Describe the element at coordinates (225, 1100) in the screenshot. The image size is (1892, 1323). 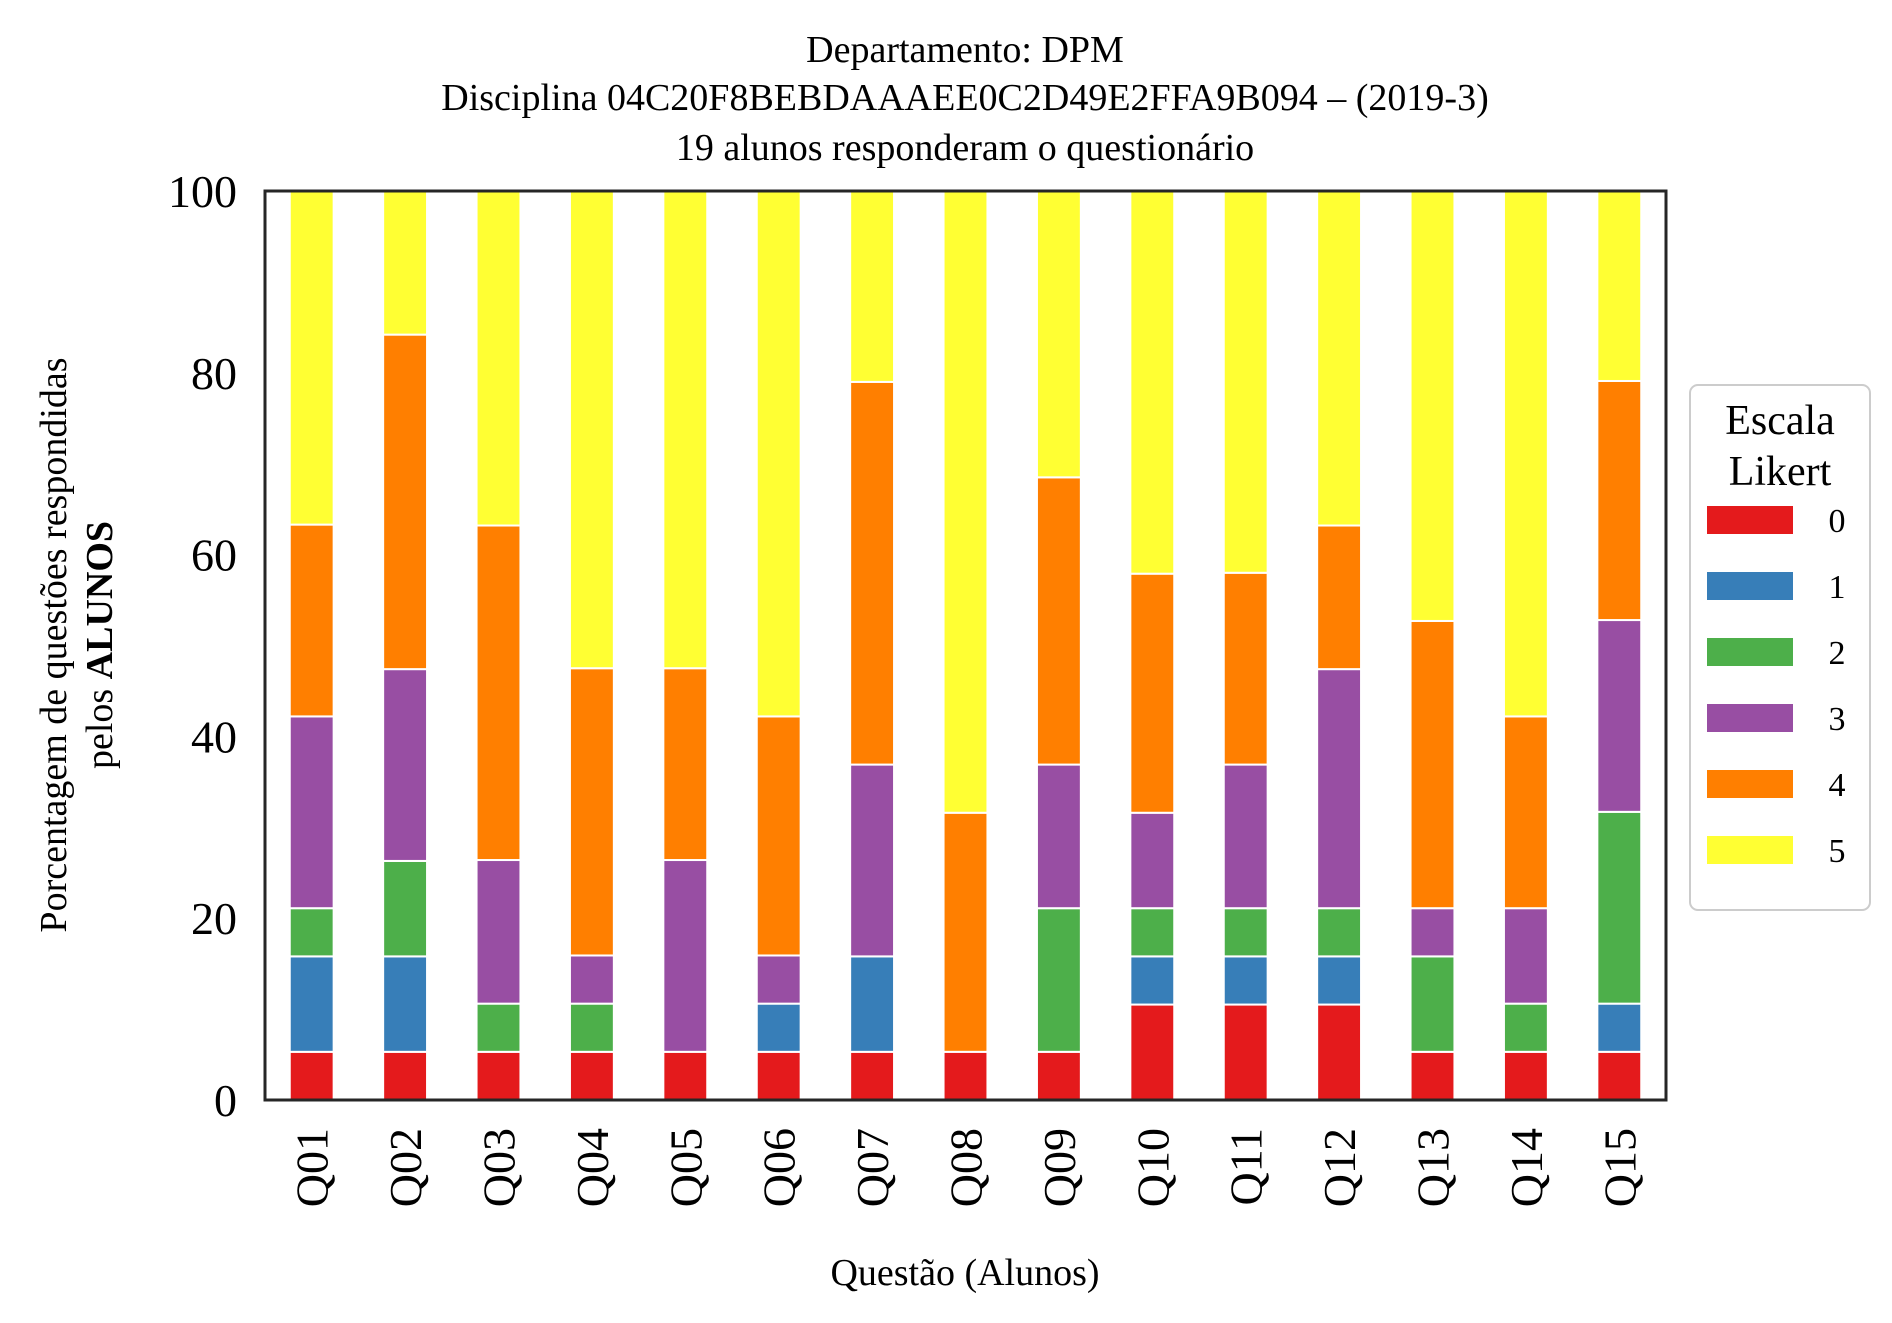
I see `y-tick-label: 0` at that location.